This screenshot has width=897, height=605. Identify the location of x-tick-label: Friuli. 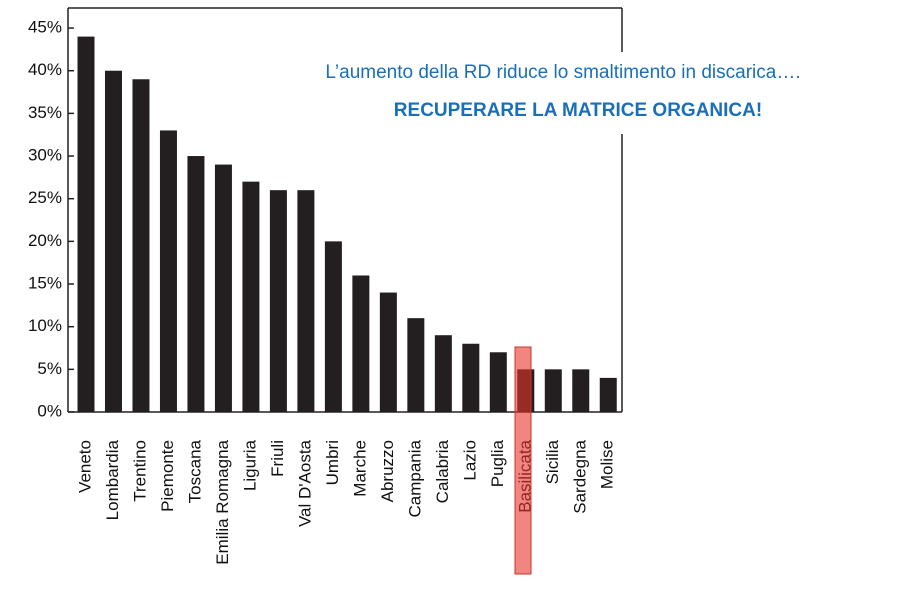
(277, 458).